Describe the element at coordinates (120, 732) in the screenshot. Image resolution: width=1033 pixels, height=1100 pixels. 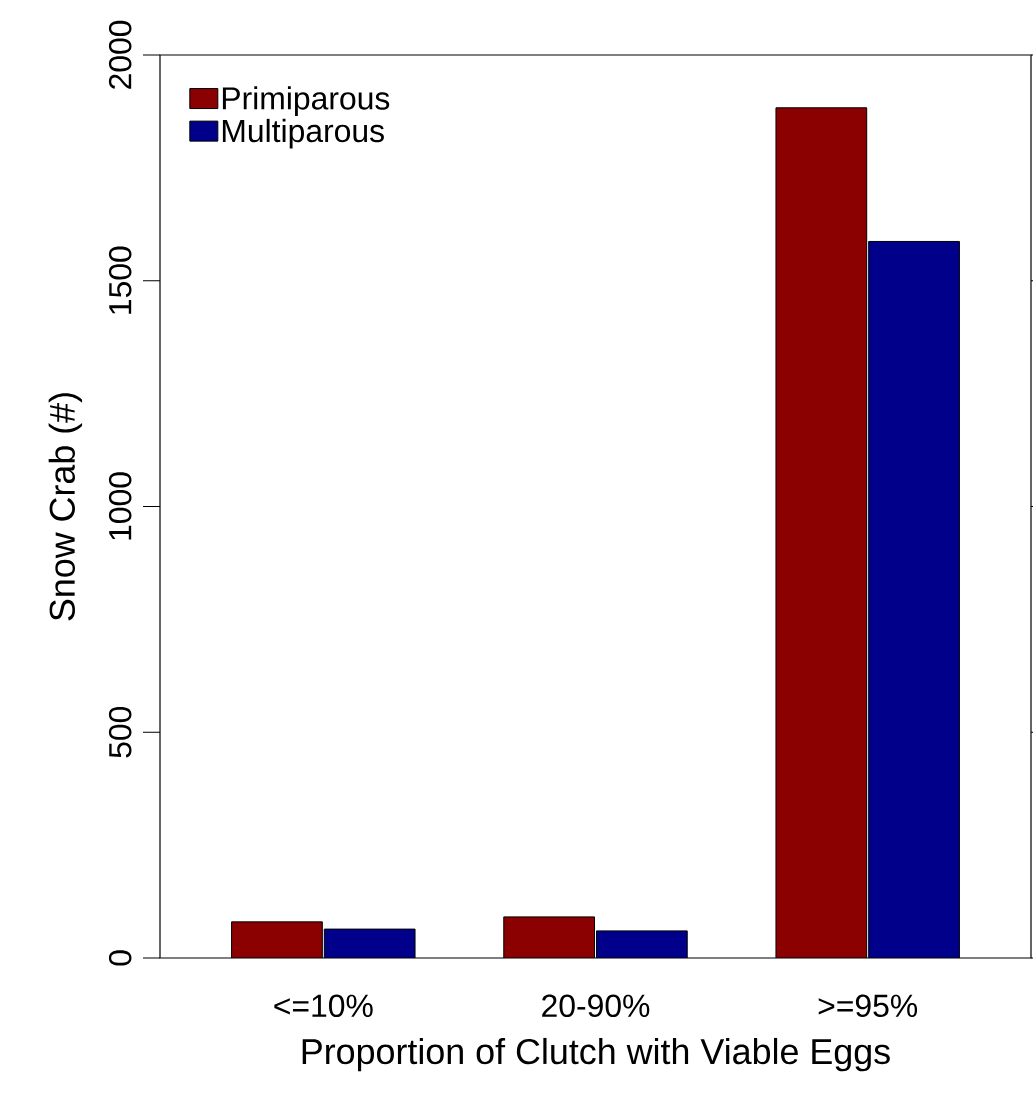
I see `y-tick-label: 500` at that location.